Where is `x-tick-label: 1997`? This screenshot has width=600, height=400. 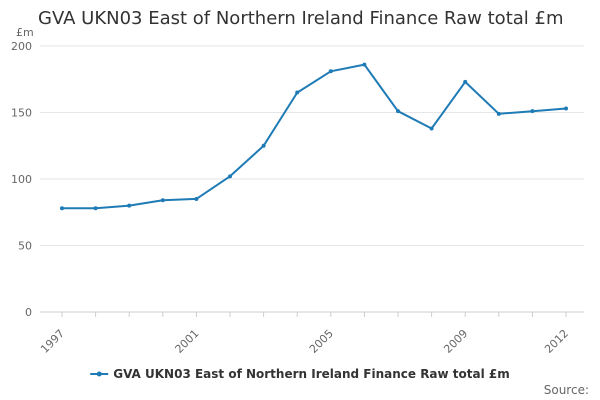
x-tick-label: 1997 is located at coordinates (52, 341).